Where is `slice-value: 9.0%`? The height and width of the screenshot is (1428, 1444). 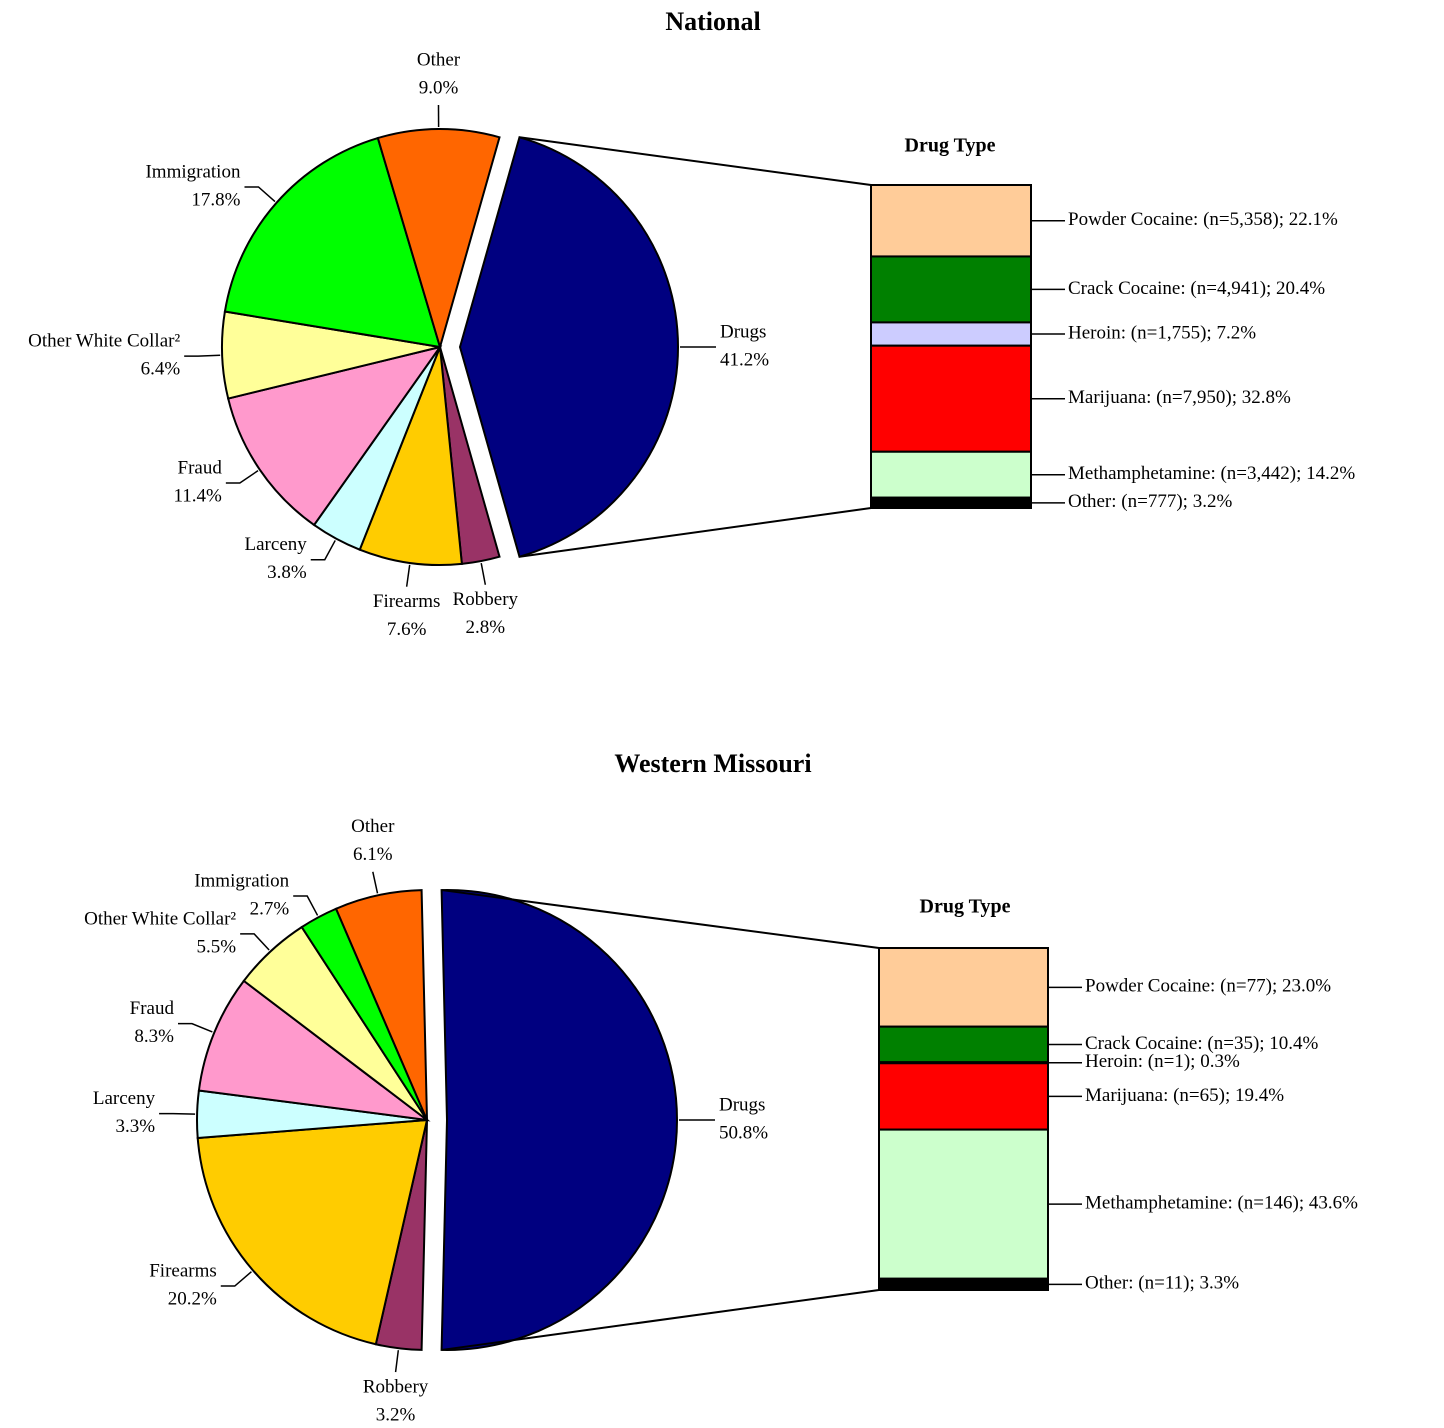 slice-value: 9.0% is located at coordinates (439, 87).